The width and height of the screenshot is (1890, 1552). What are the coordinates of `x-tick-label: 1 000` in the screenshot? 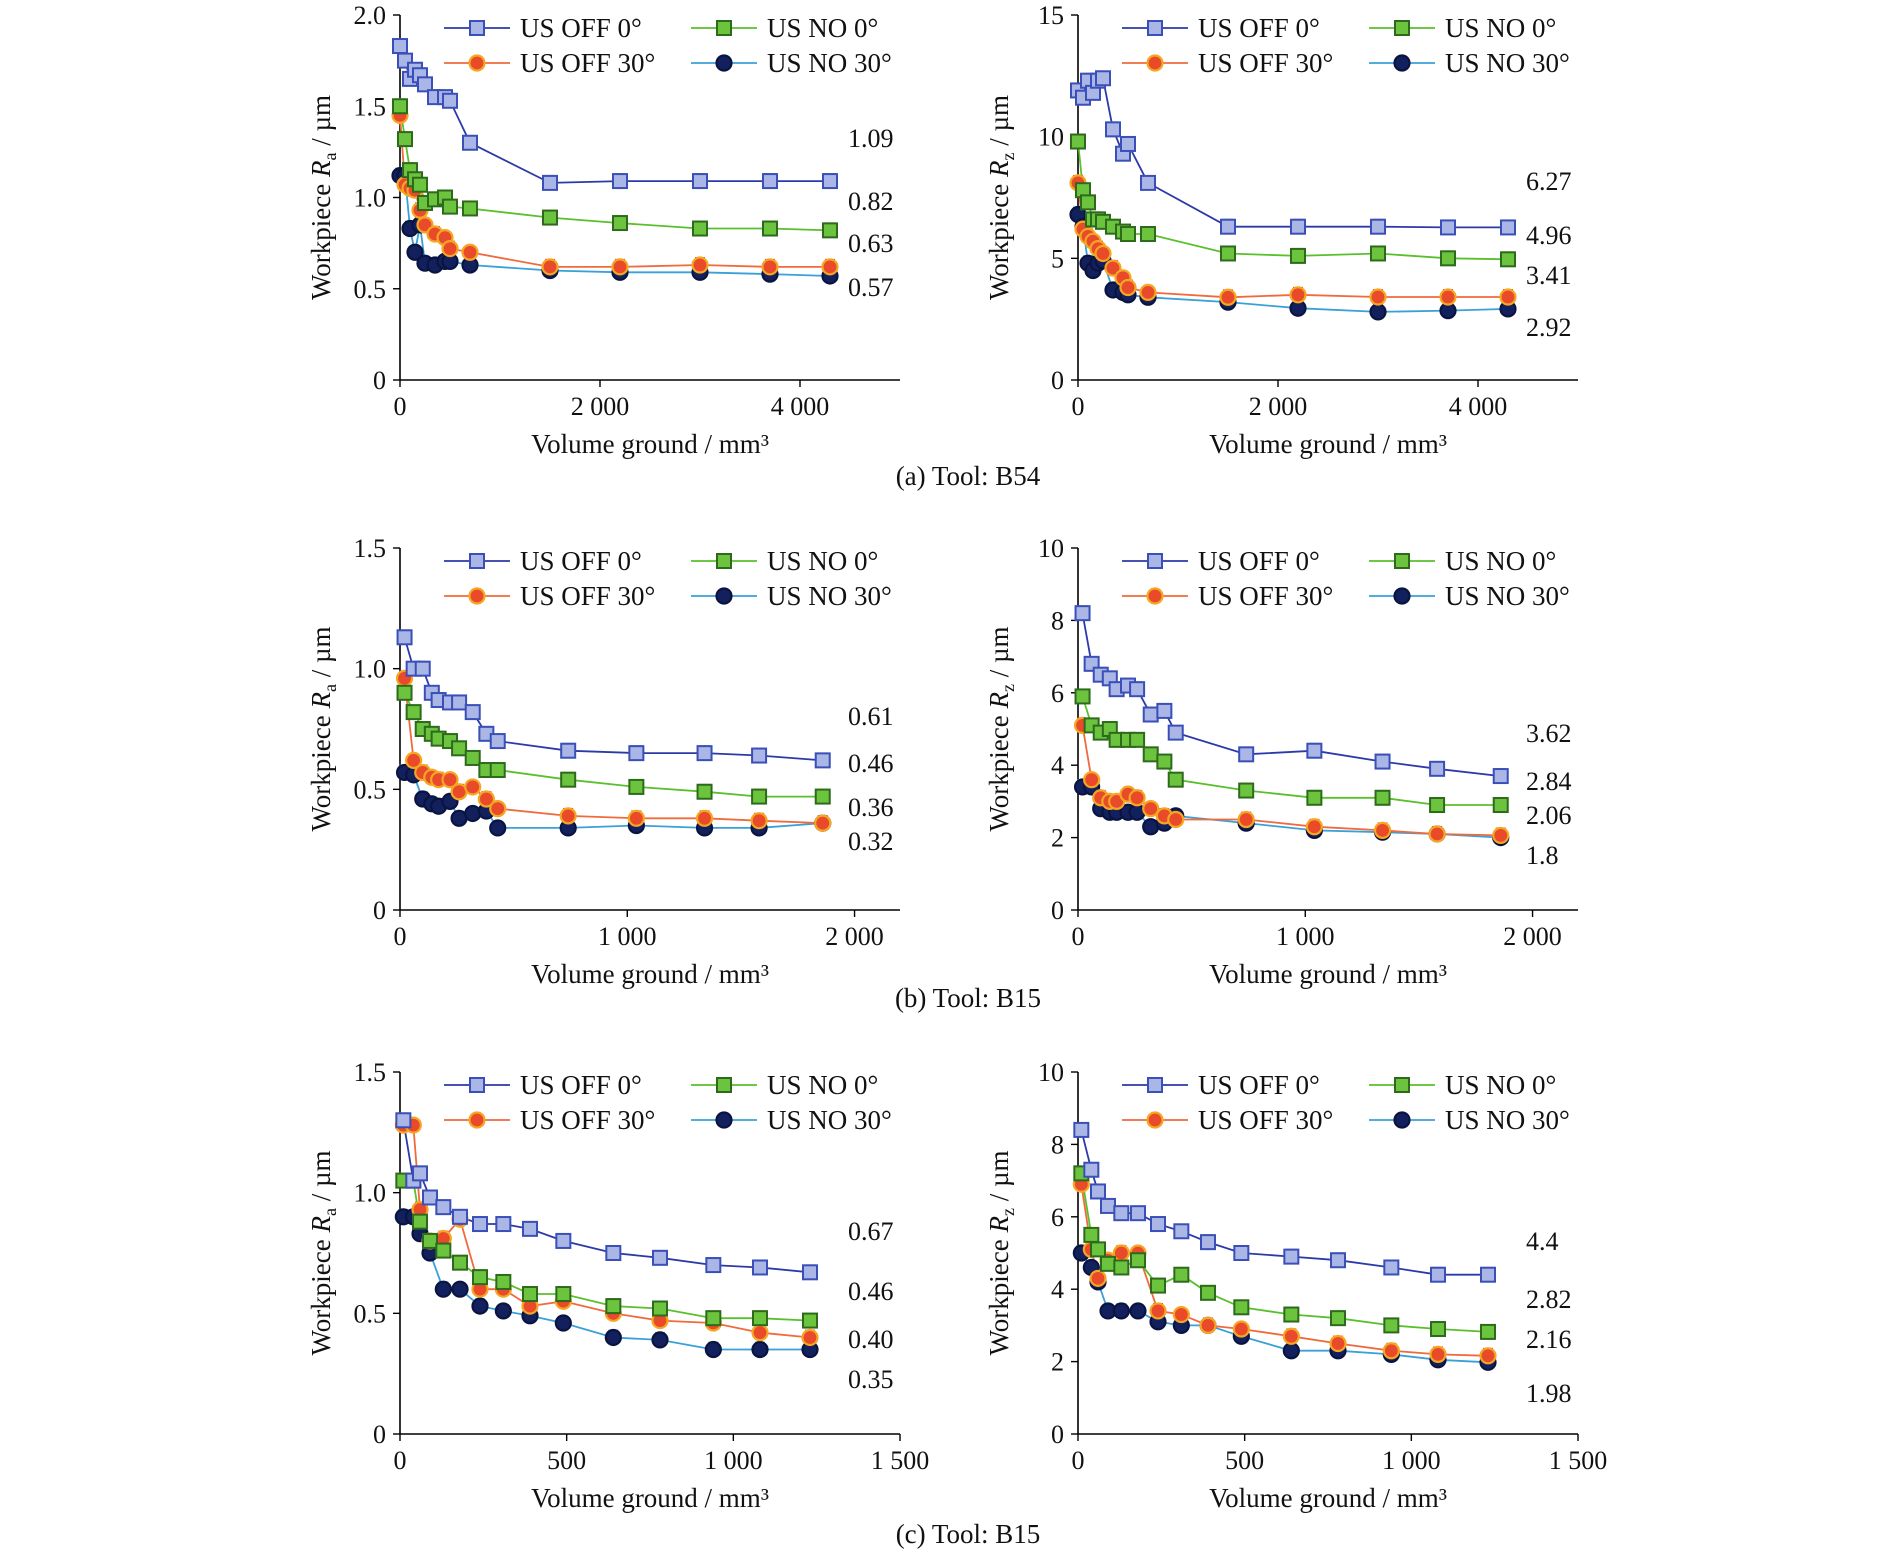 It's located at (733, 1460).